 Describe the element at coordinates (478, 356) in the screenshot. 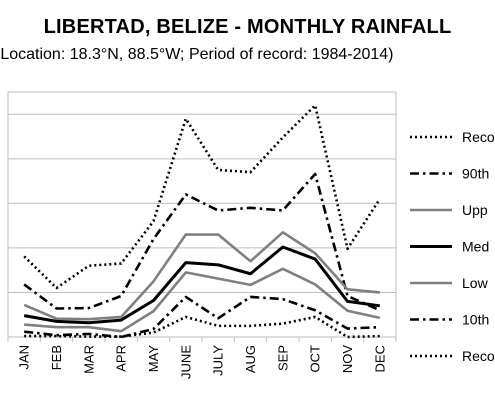

I see `legend-label-6: Reco` at that location.